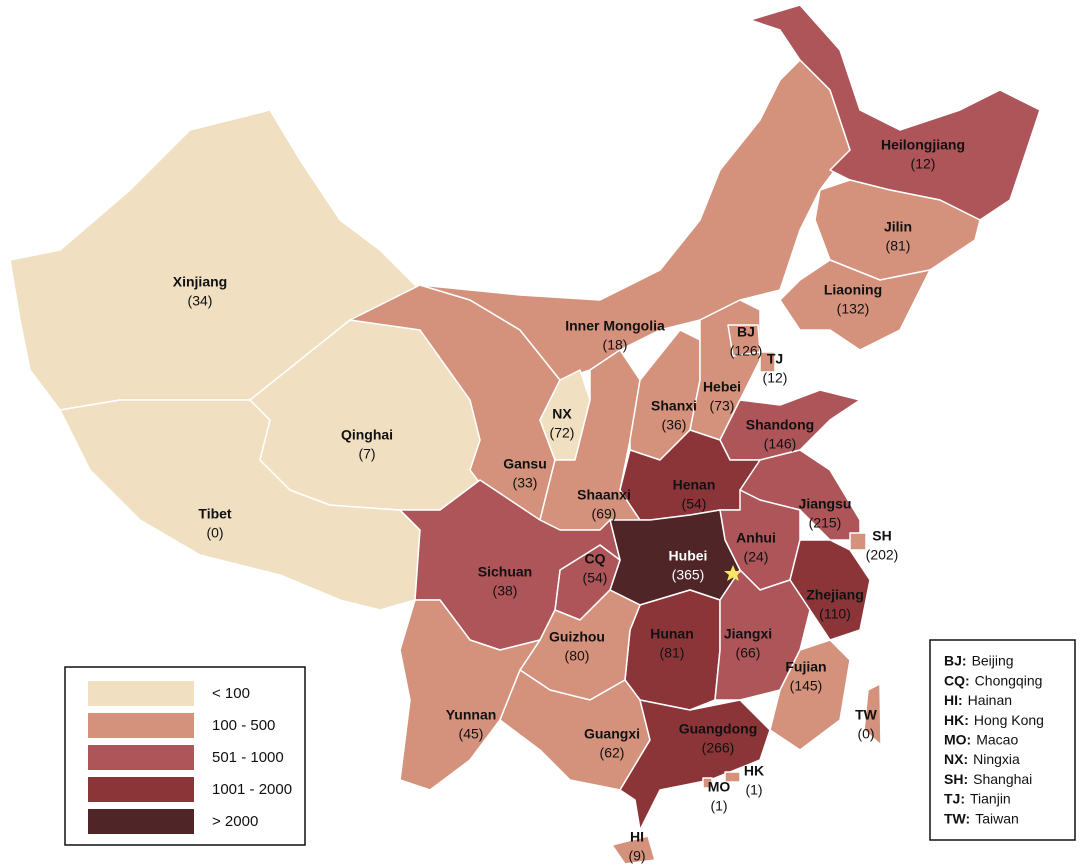  I want to click on region-name: Guangdong, so click(718, 729).